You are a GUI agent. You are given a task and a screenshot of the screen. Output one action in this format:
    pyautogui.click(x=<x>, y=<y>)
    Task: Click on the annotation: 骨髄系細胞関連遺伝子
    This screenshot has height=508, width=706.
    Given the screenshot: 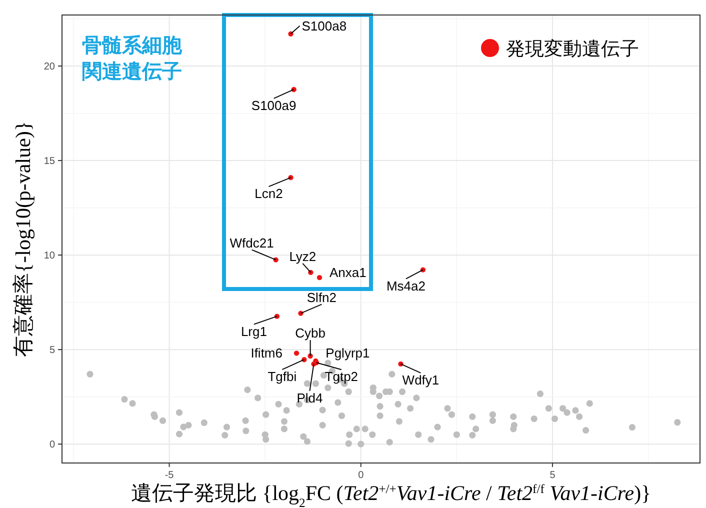 What is the action you would take?
    pyautogui.click(x=132, y=58)
    